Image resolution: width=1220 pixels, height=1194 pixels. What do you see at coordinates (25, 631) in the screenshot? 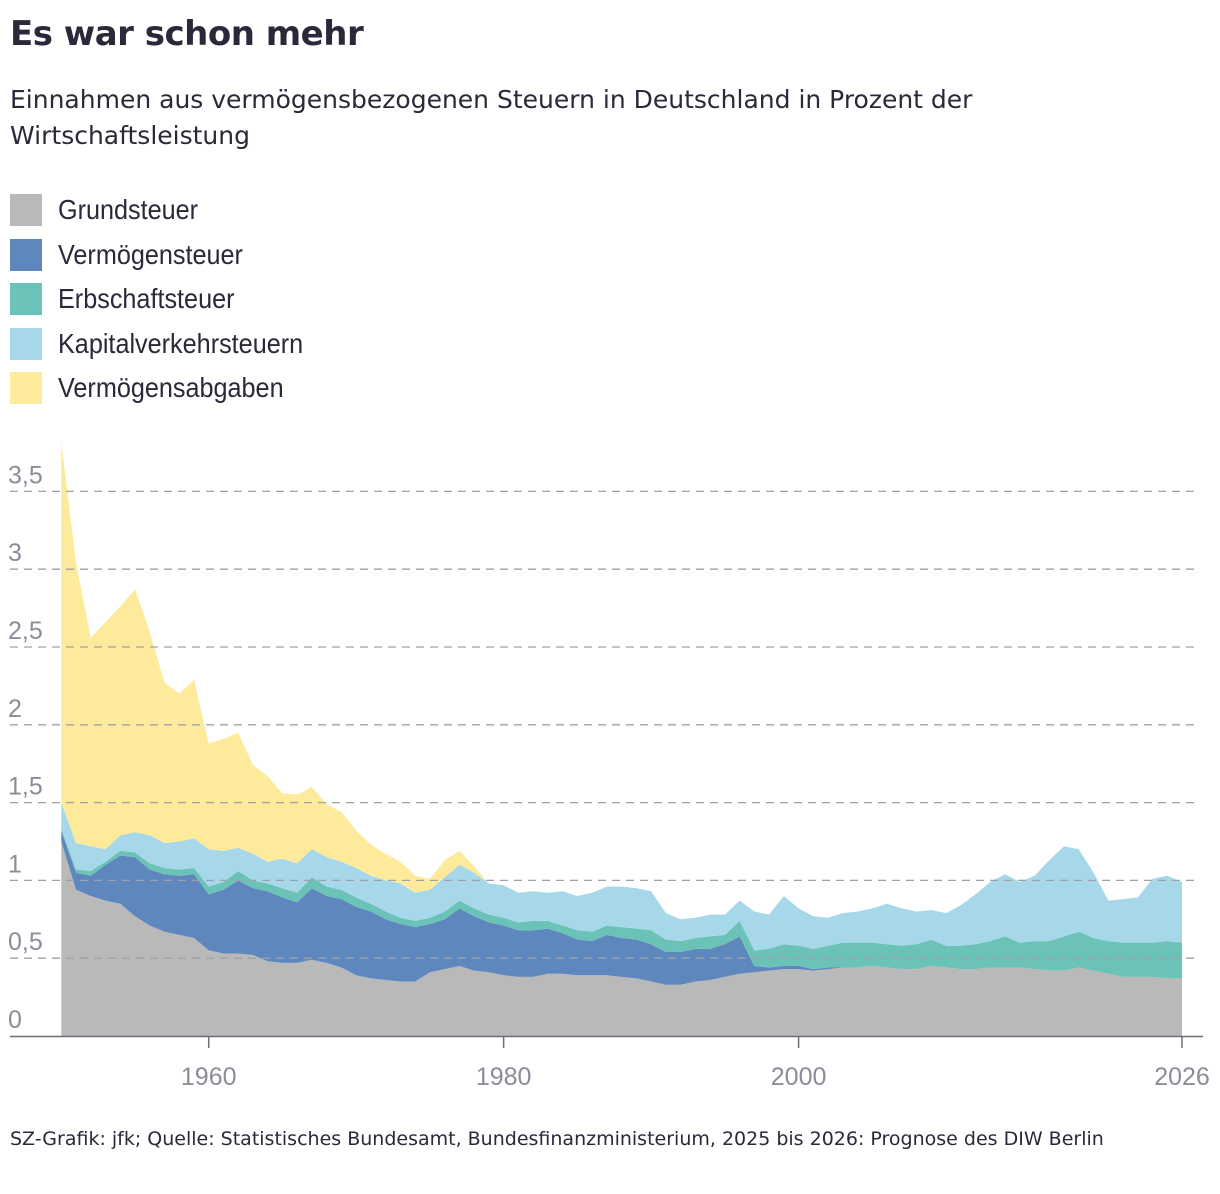
I see `y-tick-label: 2,5` at bounding box center [25, 631].